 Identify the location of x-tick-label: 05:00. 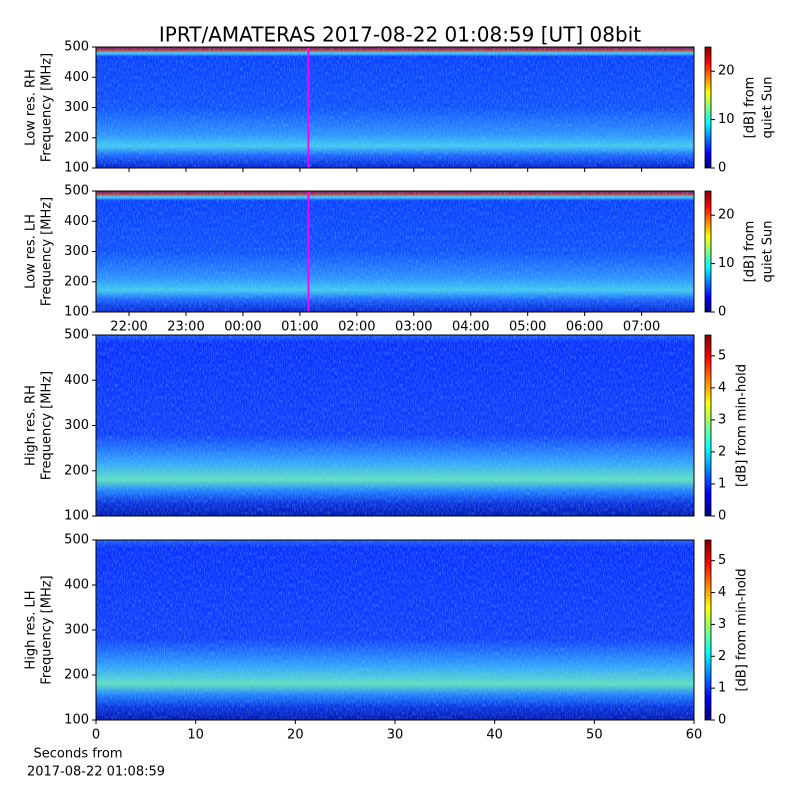
(527, 327).